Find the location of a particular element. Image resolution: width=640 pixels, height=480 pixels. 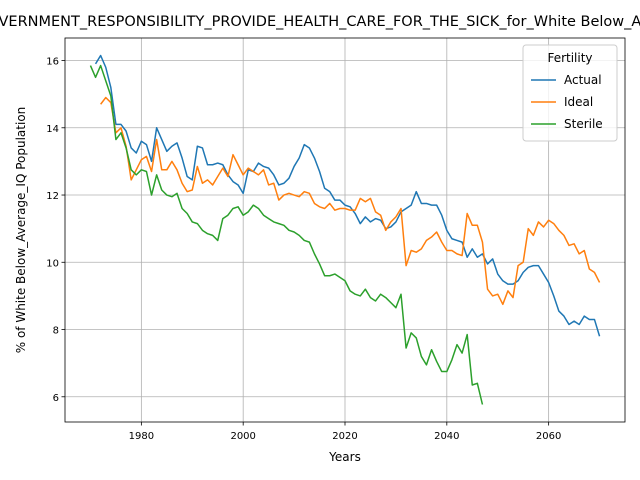

y-tick-label: 16 is located at coordinates (52, 62).